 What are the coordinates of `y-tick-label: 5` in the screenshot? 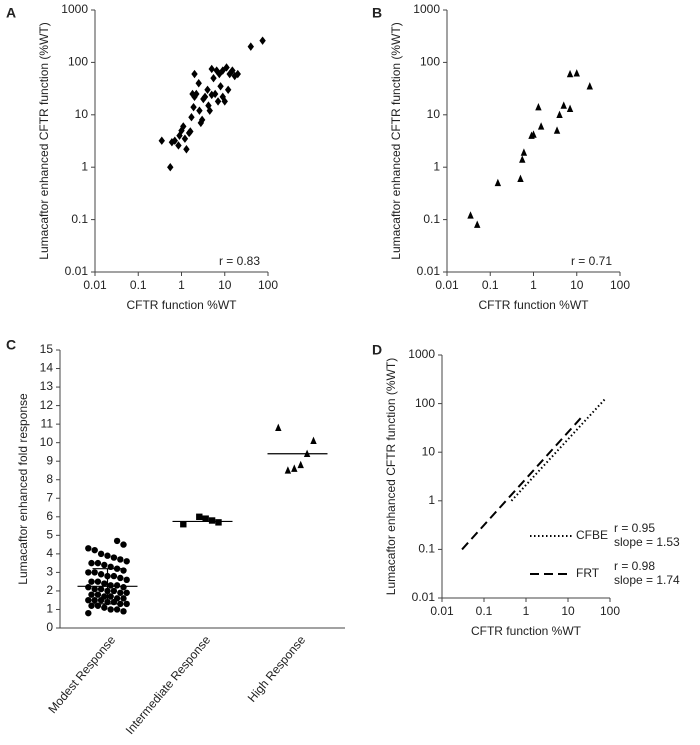 It's located at (49, 535).